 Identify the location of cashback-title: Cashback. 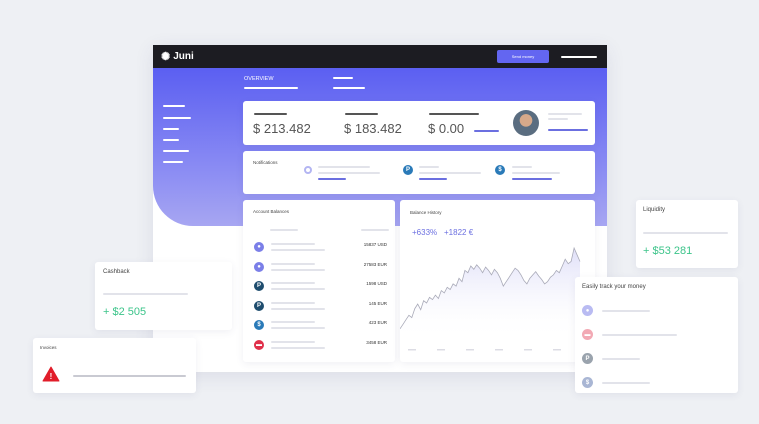
(116, 272).